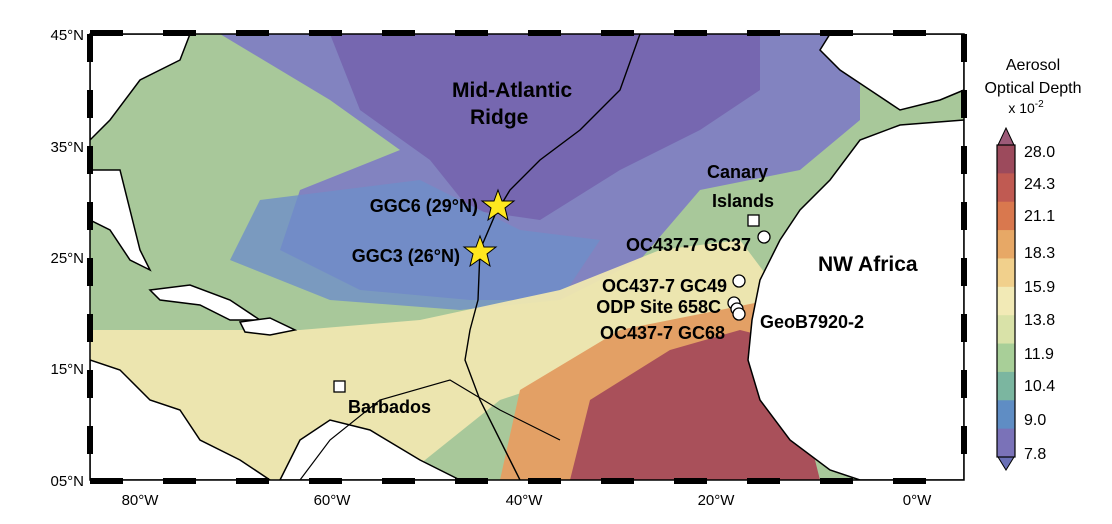  What do you see at coordinates (1039, 354) in the screenshot?
I see `colorbar-tick-11-9: 11.9` at bounding box center [1039, 354].